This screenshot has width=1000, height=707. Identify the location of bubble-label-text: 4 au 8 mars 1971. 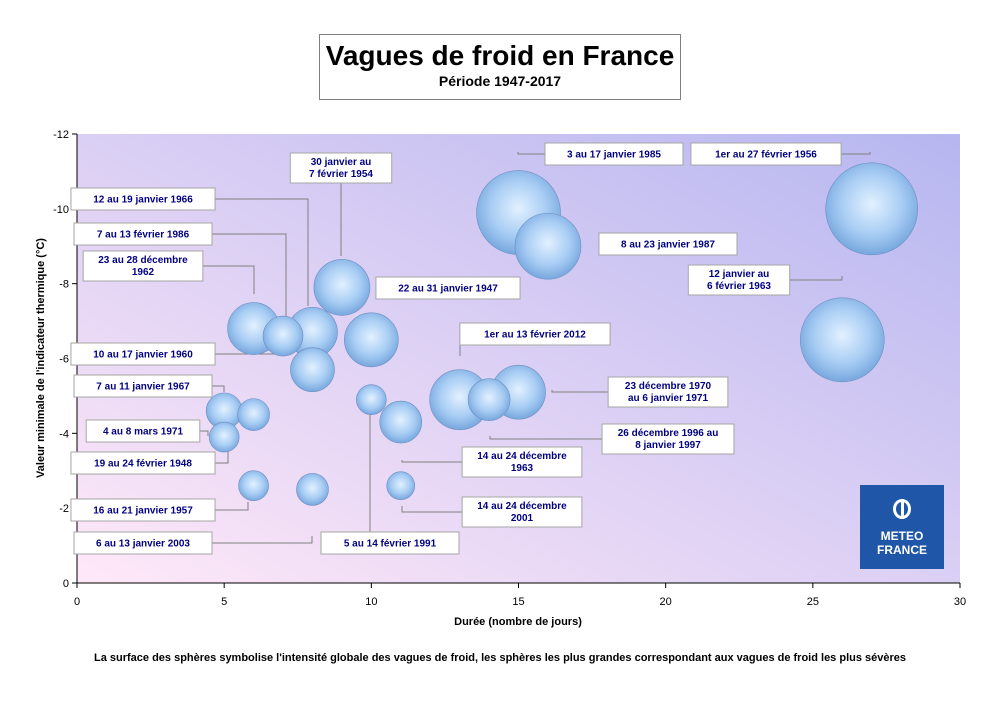
(143, 432).